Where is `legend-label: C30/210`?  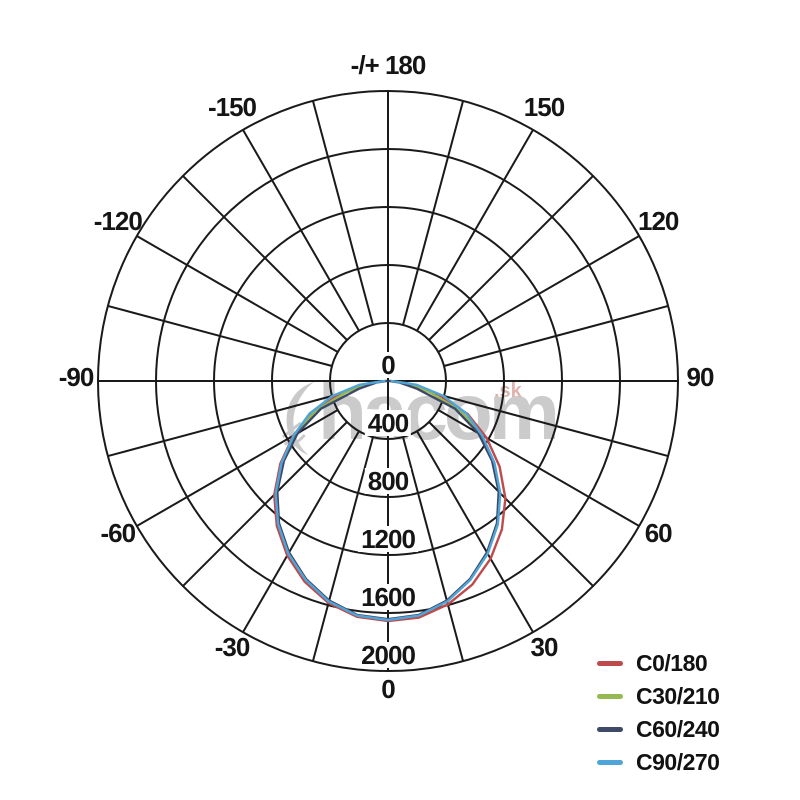
legend-label: C30/210 is located at coordinates (678, 696).